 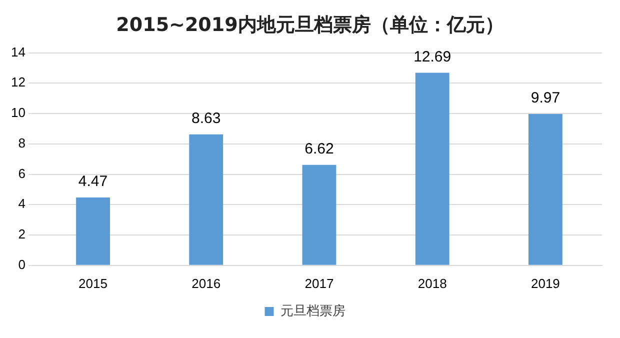 I want to click on y-tick-label: 0, so click(x=22, y=264).